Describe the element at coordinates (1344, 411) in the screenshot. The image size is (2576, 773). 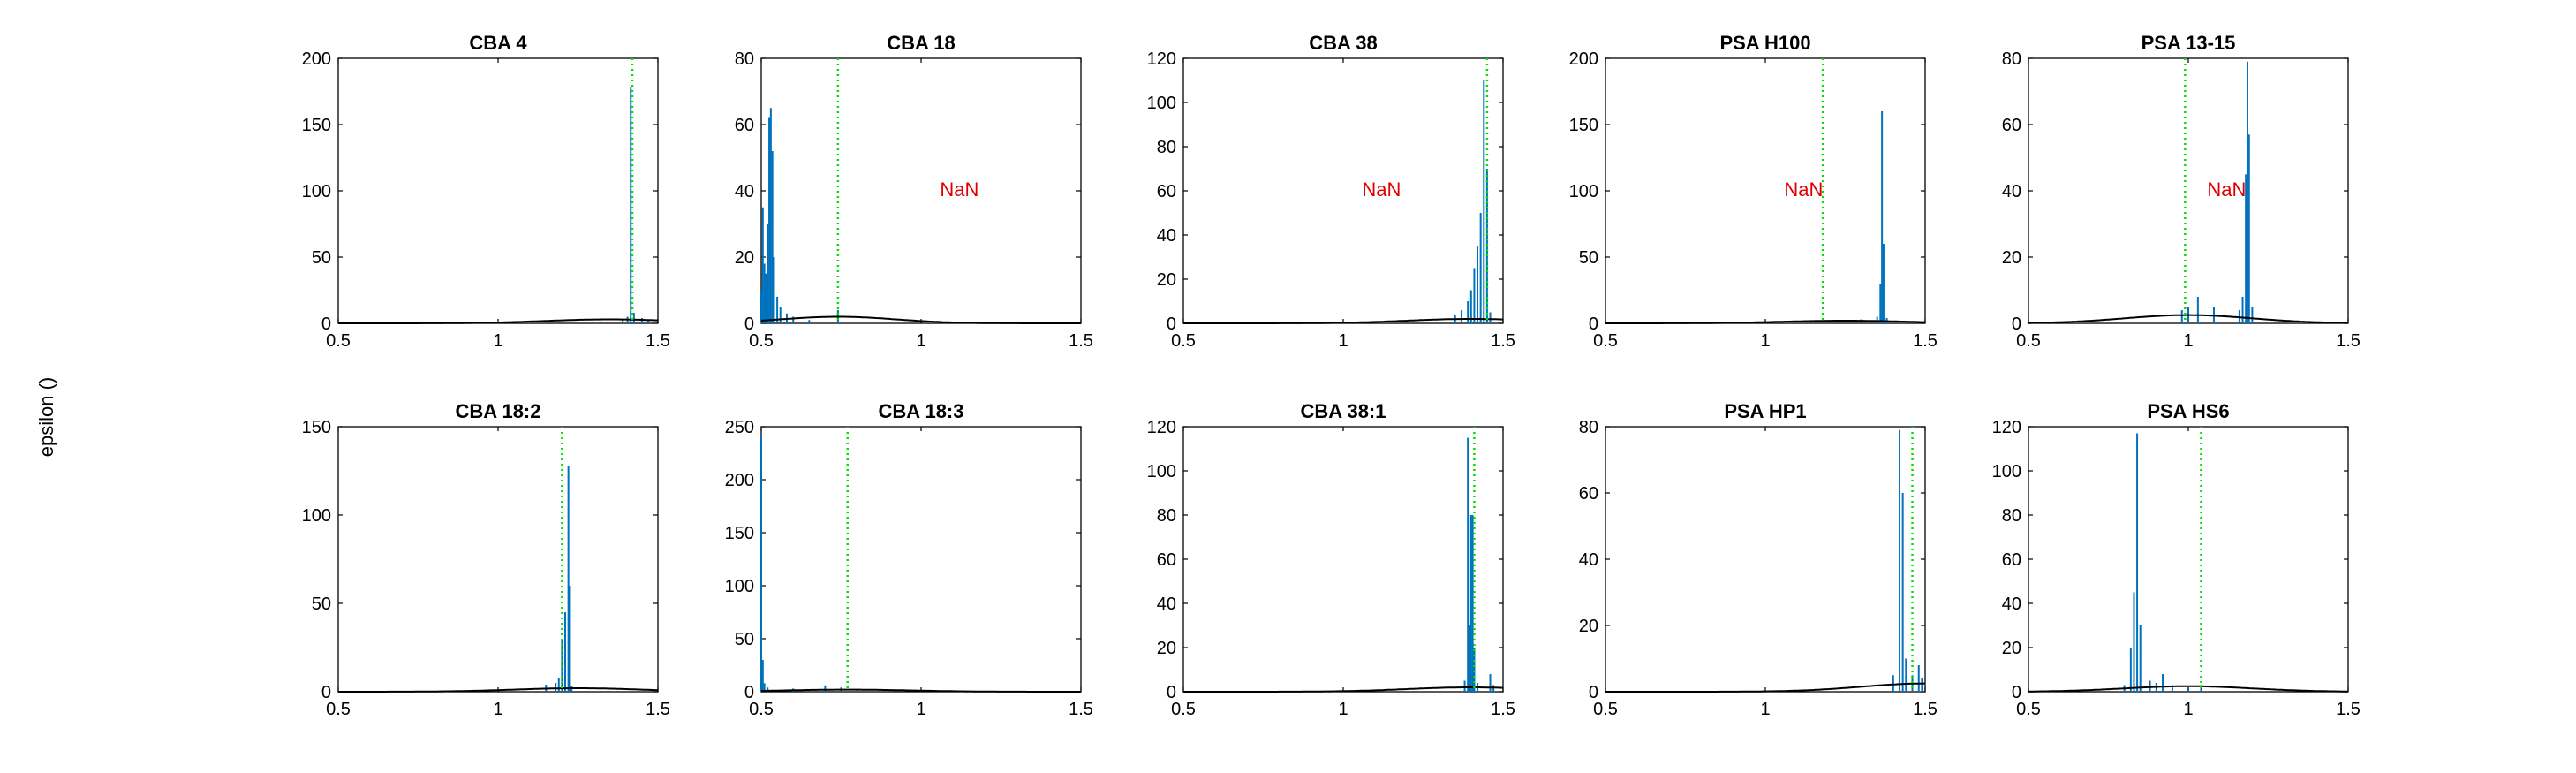
I see `subplot-title: CBA 38:1` at that location.